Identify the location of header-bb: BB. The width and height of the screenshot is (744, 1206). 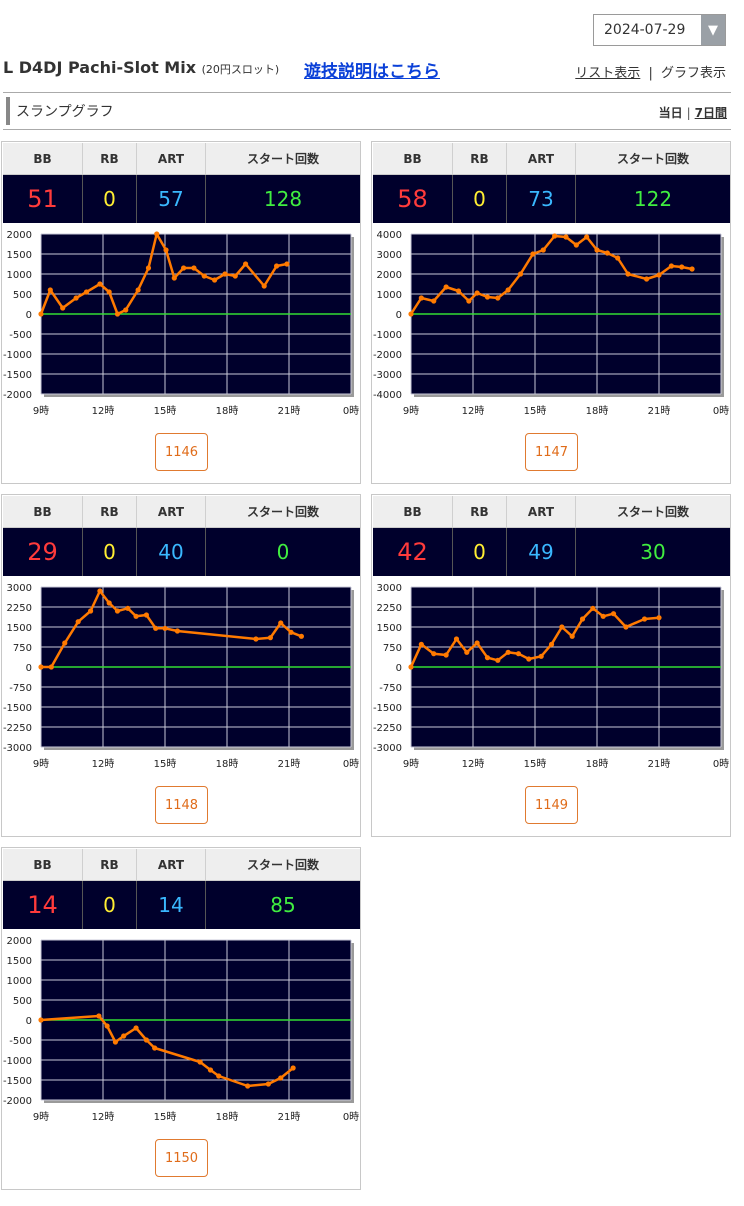
(43, 511).